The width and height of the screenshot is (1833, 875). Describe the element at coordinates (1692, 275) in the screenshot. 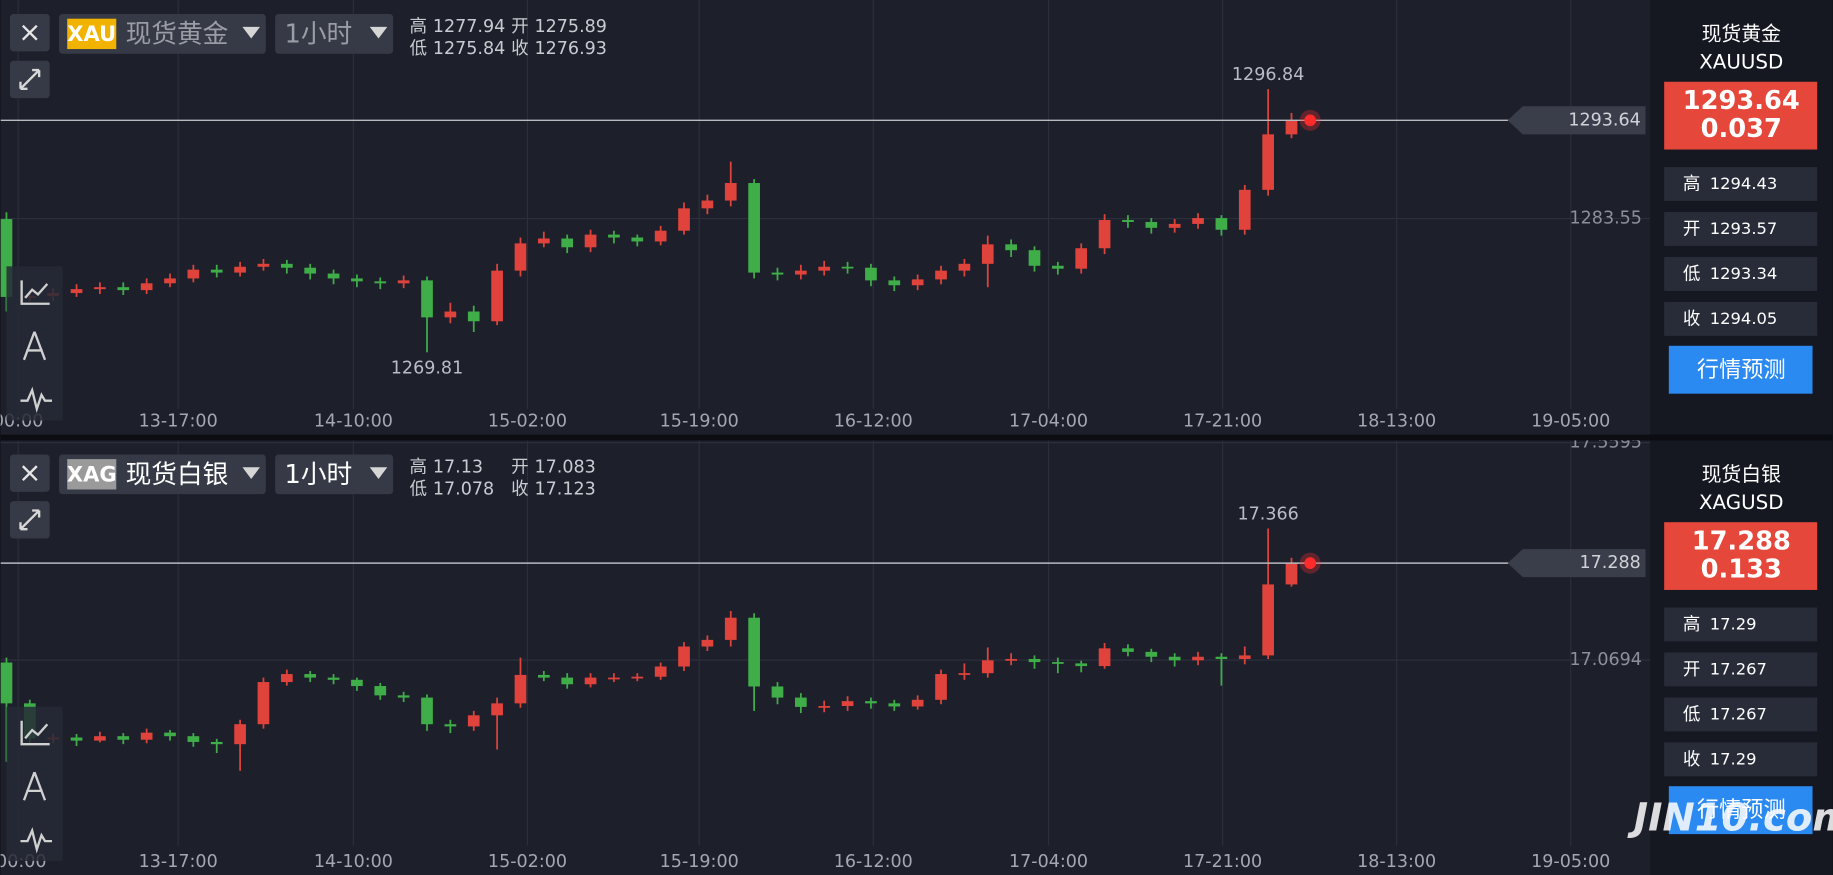

I see `stat-label: 低` at that location.